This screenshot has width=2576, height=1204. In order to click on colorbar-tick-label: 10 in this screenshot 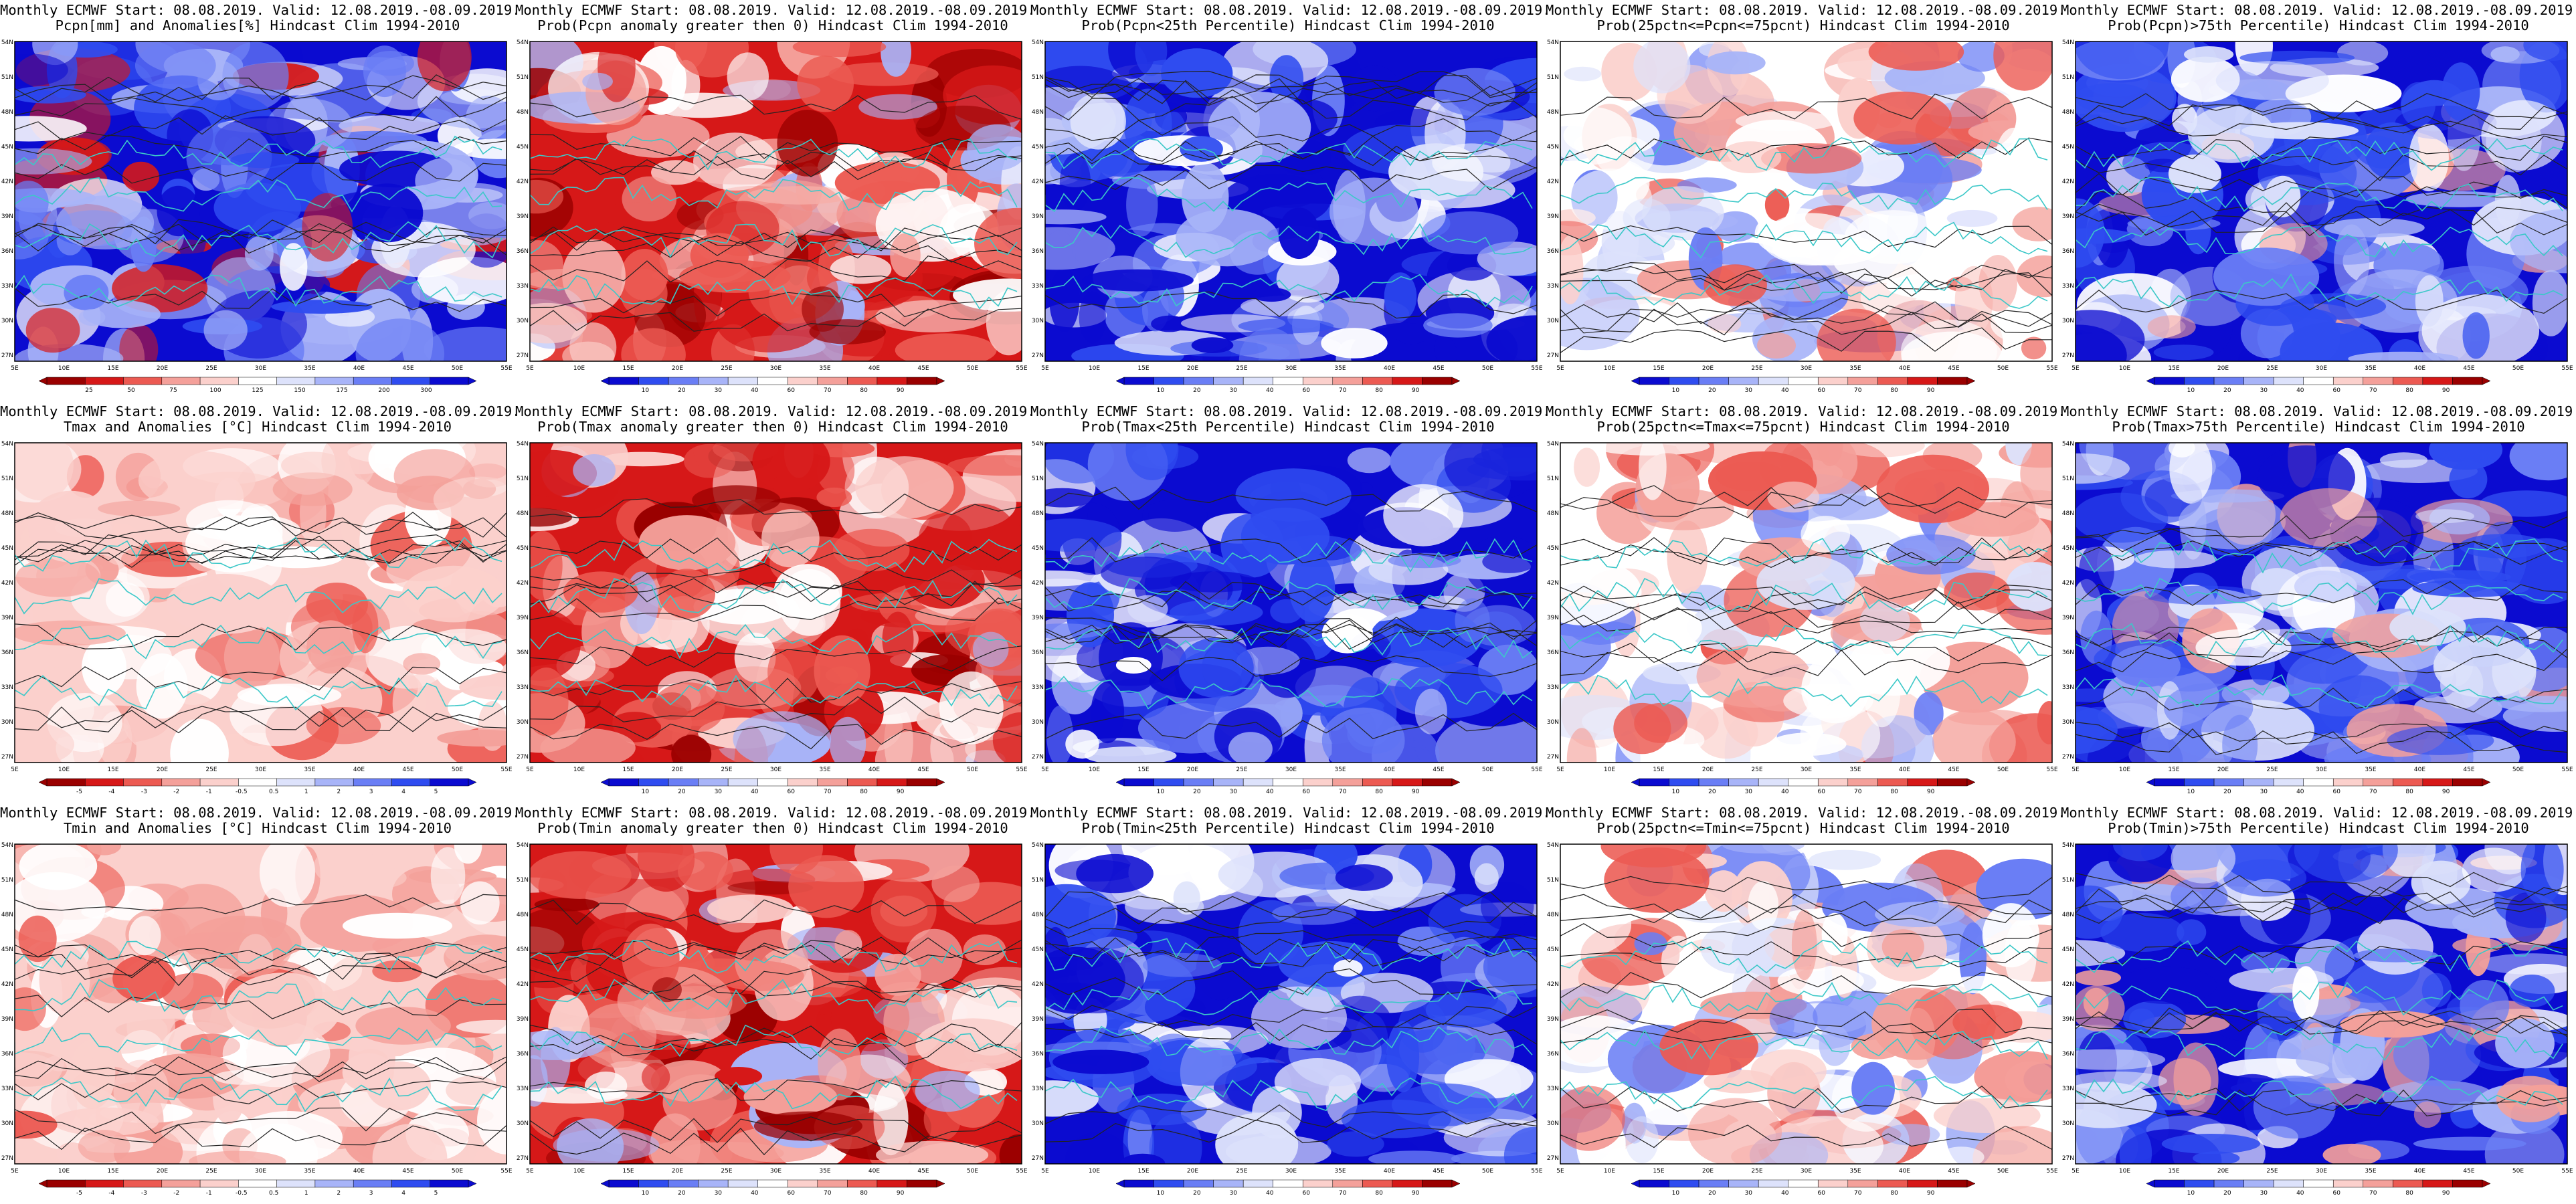, I will do `click(1676, 792)`.